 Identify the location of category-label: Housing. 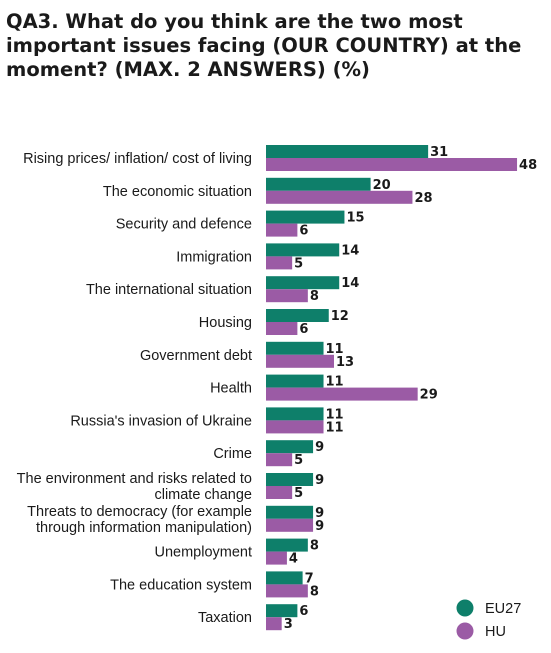
(225, 323).